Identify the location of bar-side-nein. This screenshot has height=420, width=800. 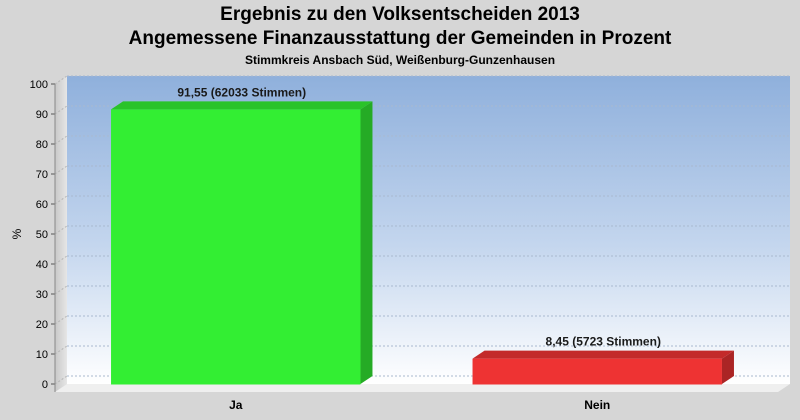
(727, 367).